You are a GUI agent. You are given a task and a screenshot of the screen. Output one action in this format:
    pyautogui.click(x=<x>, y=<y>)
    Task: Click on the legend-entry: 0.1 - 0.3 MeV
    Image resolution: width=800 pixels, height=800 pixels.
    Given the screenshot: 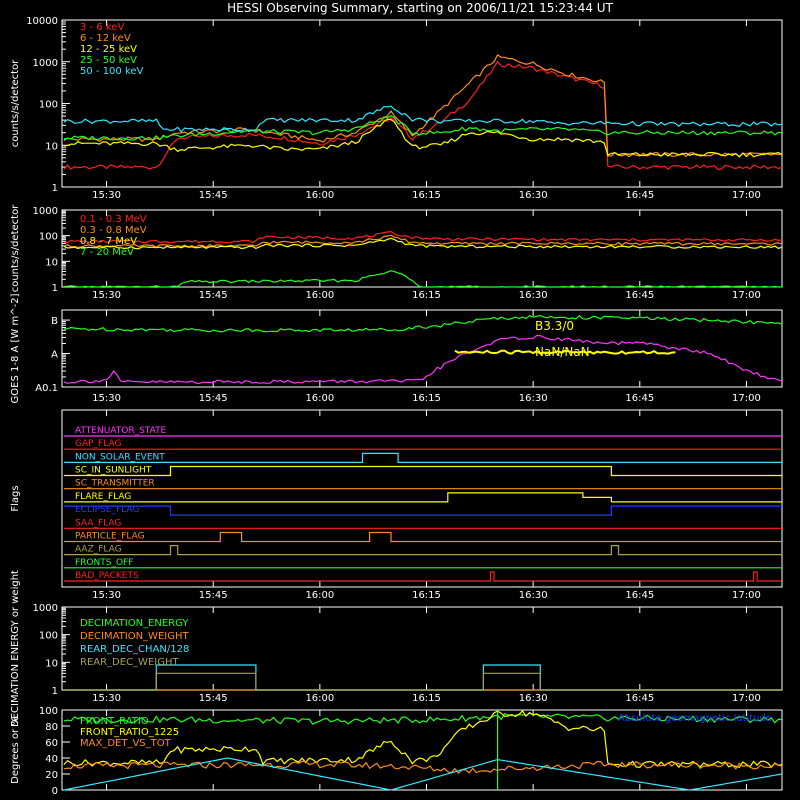 What is the action you would take?
    pyautogui.click(x=113, y=219)
    